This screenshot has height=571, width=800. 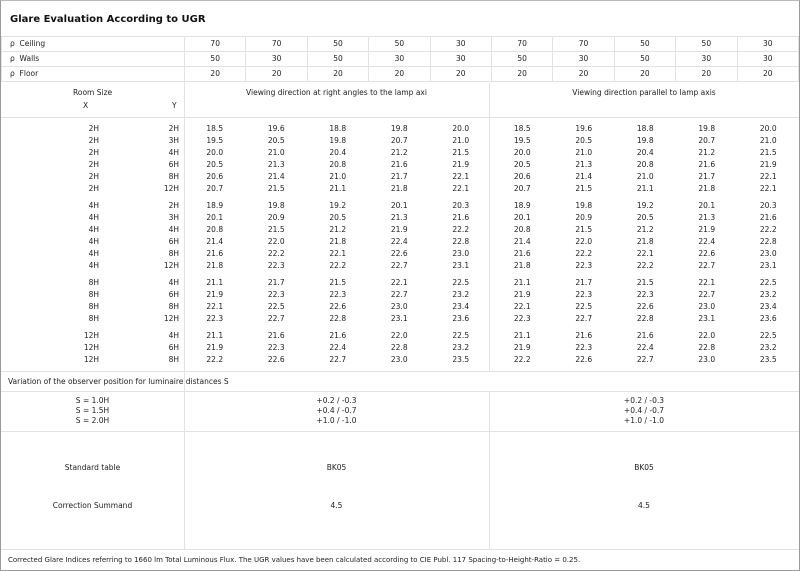 I want to click on reflectance-row-floor: ρ Floor 20 20 20 20 20 20 20 20 20 20, so click(x=400, y=74).